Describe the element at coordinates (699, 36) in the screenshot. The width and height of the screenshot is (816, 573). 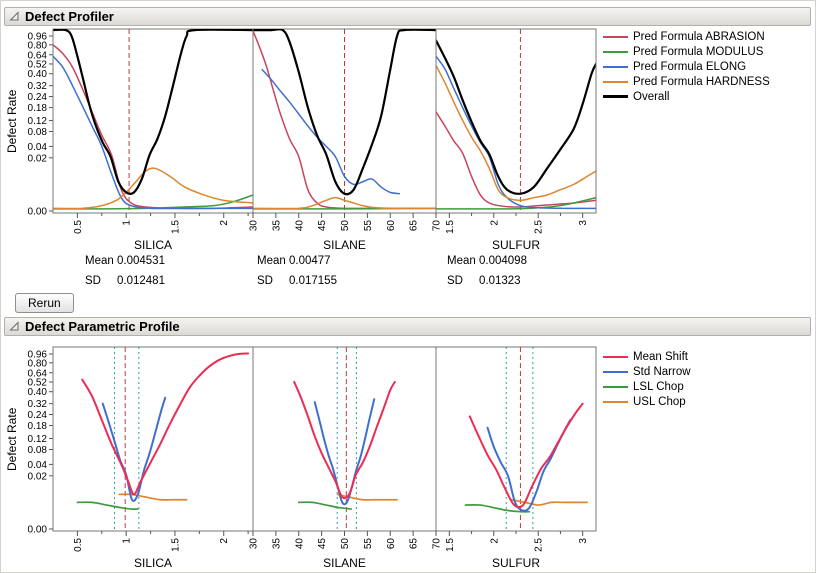
I see `legend-label: Pred Formula ABRASION` at that location.